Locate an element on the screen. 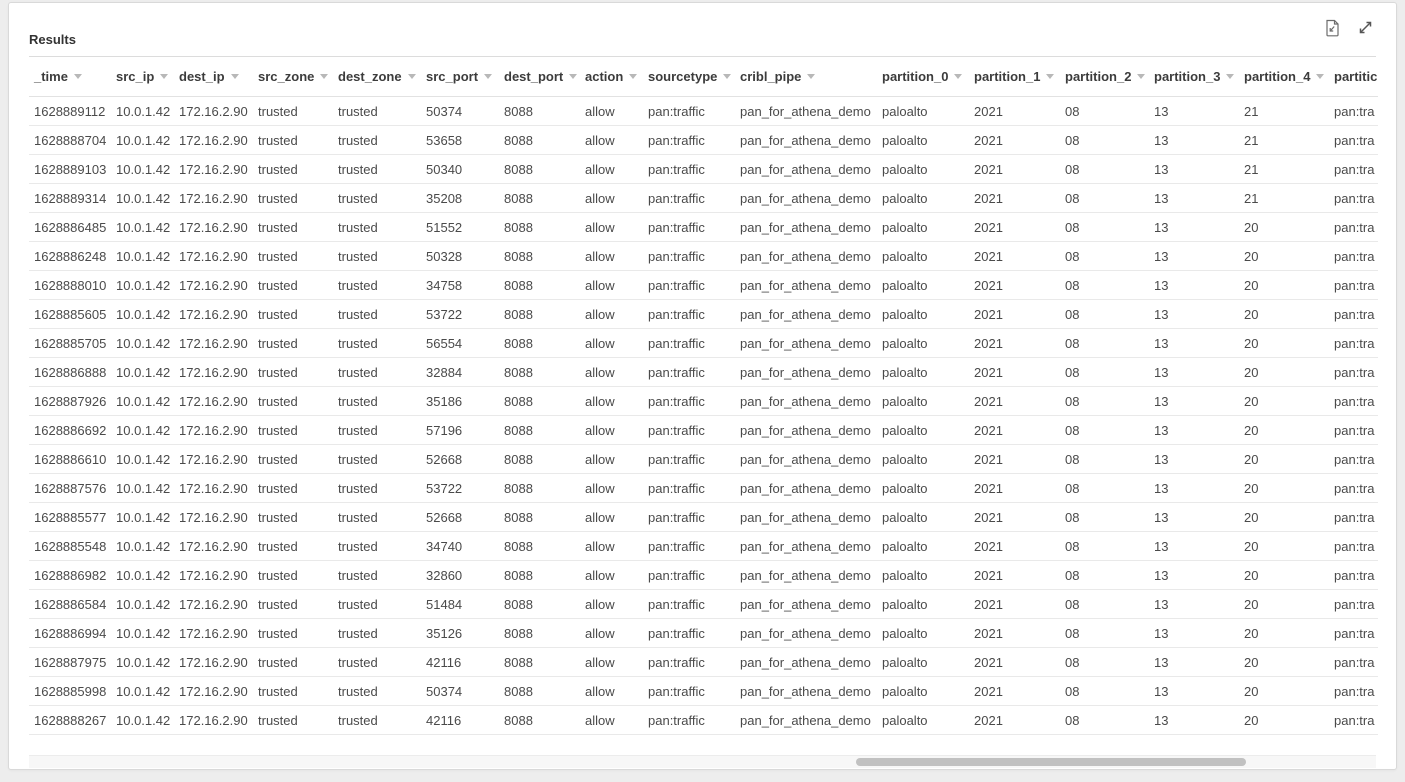 The image size is (1405, 782). column-header-partition_4: partition_4 is located at coordinates (1284, 77).